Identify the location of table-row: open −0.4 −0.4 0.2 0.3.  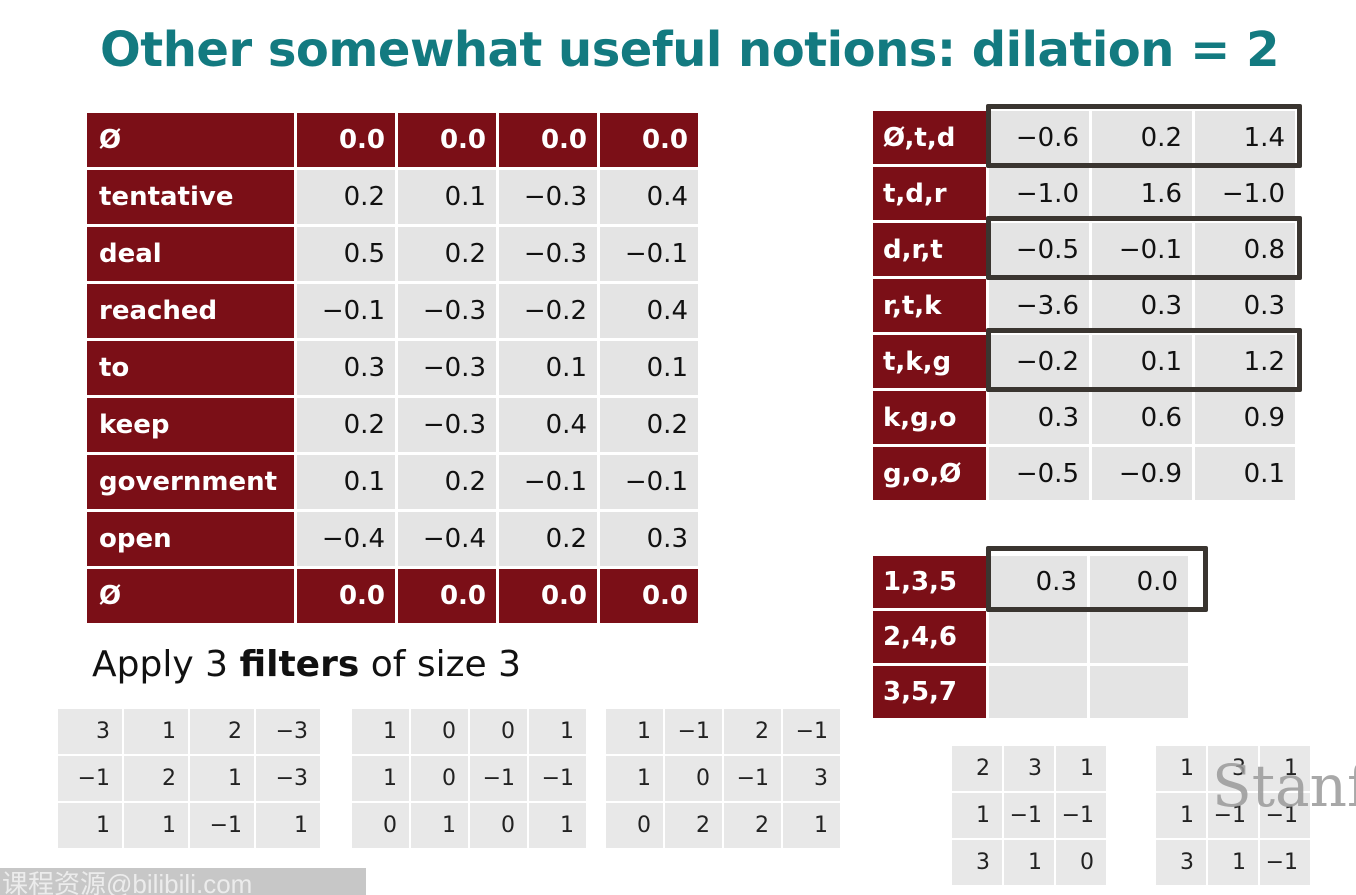
(392, 539).